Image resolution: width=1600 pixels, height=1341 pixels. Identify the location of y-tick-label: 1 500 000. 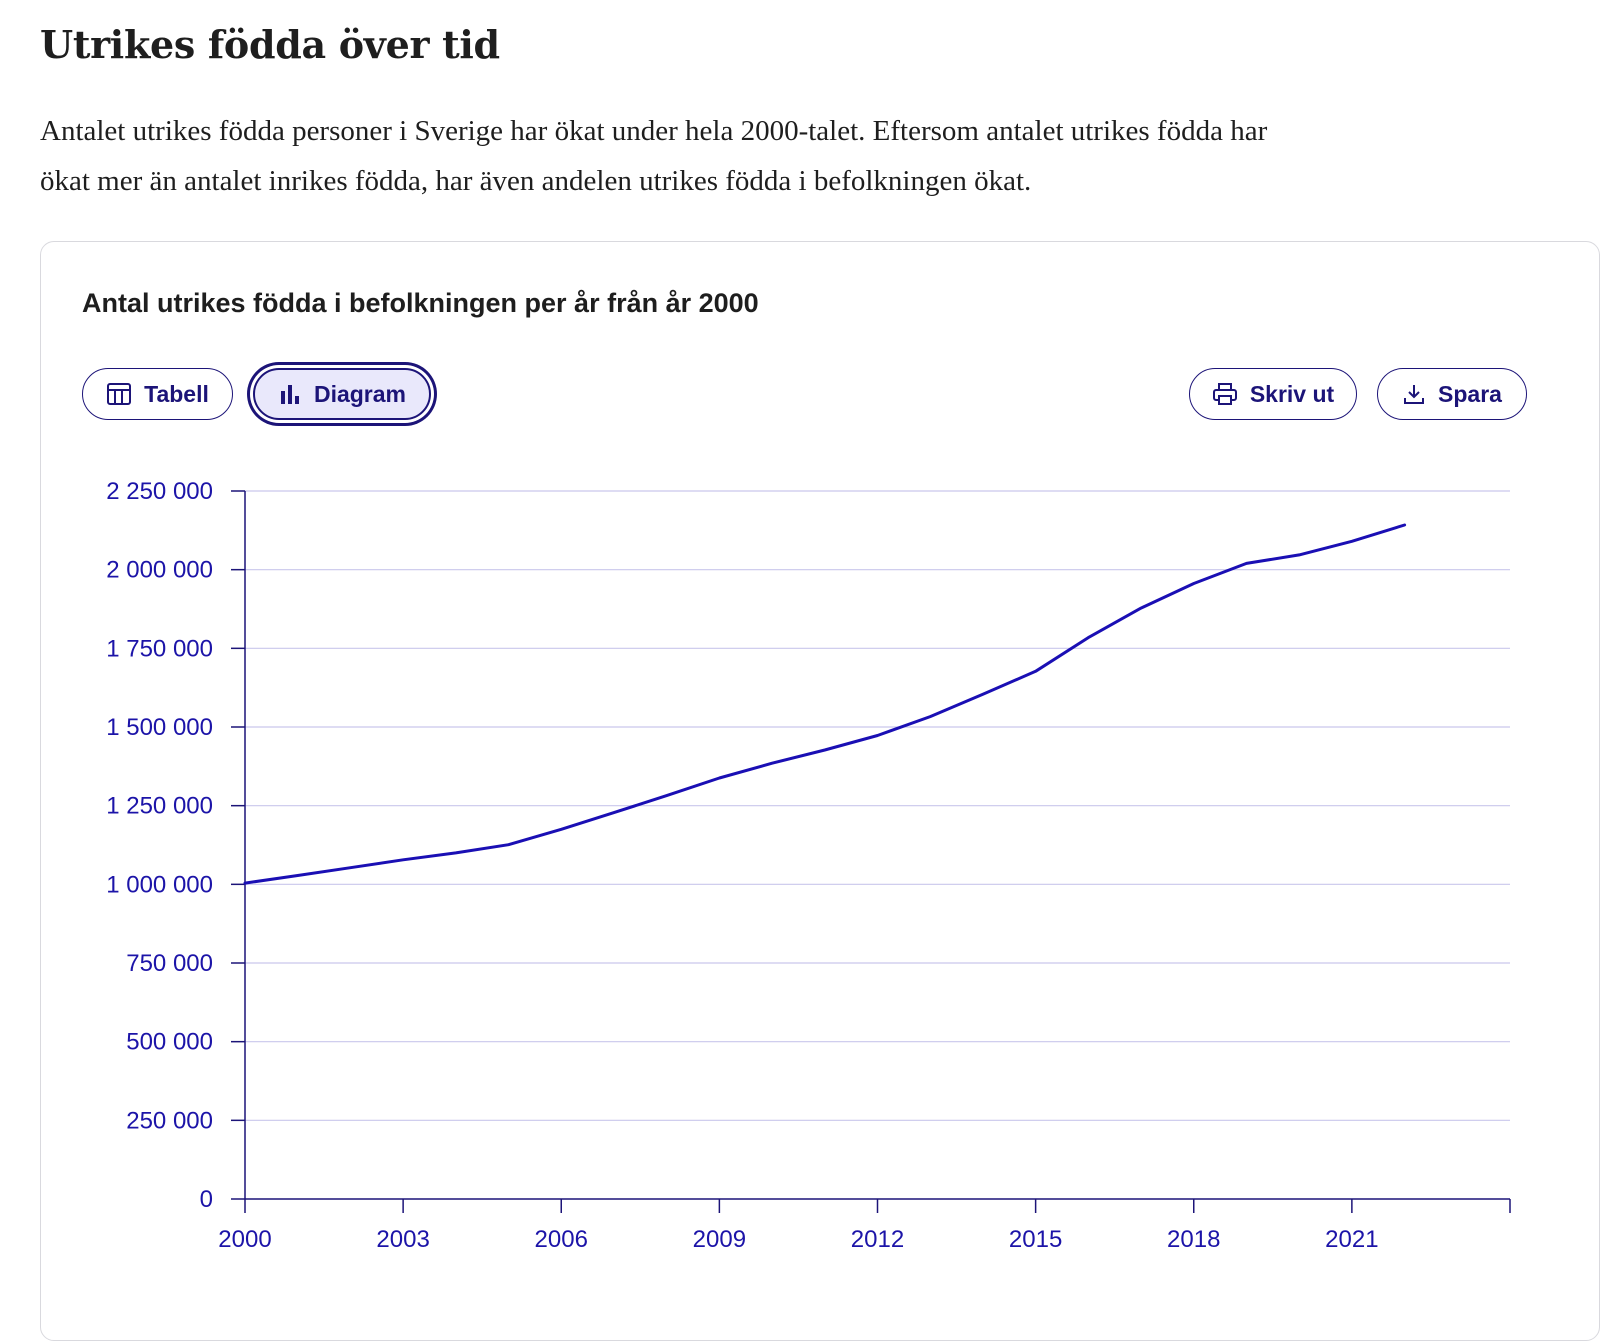
(159, 727).